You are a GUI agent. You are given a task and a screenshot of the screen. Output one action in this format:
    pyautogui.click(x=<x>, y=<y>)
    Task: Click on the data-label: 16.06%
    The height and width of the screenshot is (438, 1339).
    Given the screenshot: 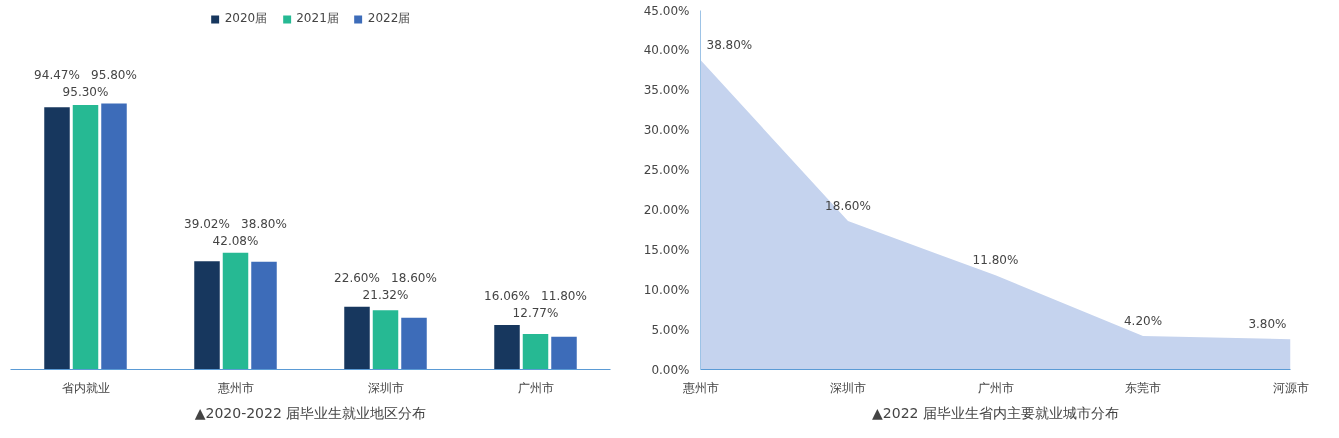 What is the action you would take?
    pyautogui.click(x=507, y=295)
    